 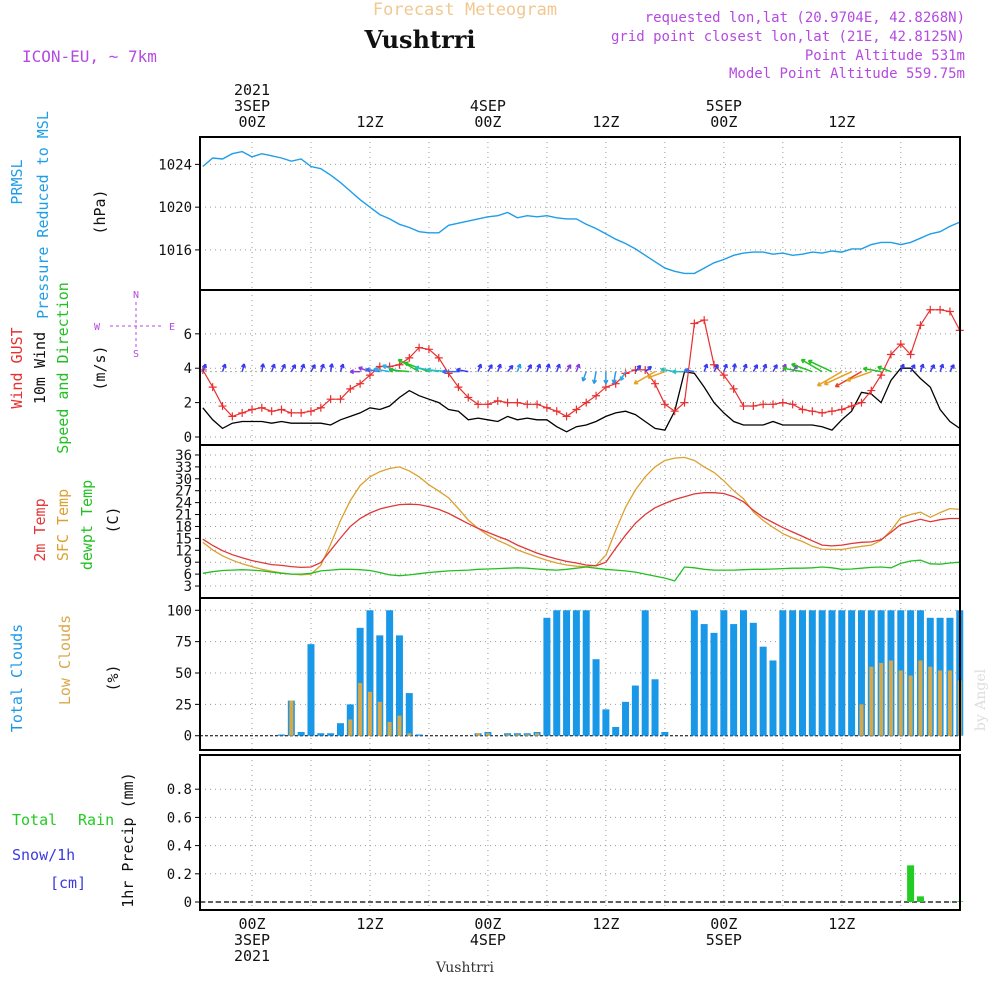 What do you see at coordinates (183, 705) in the screenshot?
I see `ytick-label: 25` at bounding box center [183, 705].